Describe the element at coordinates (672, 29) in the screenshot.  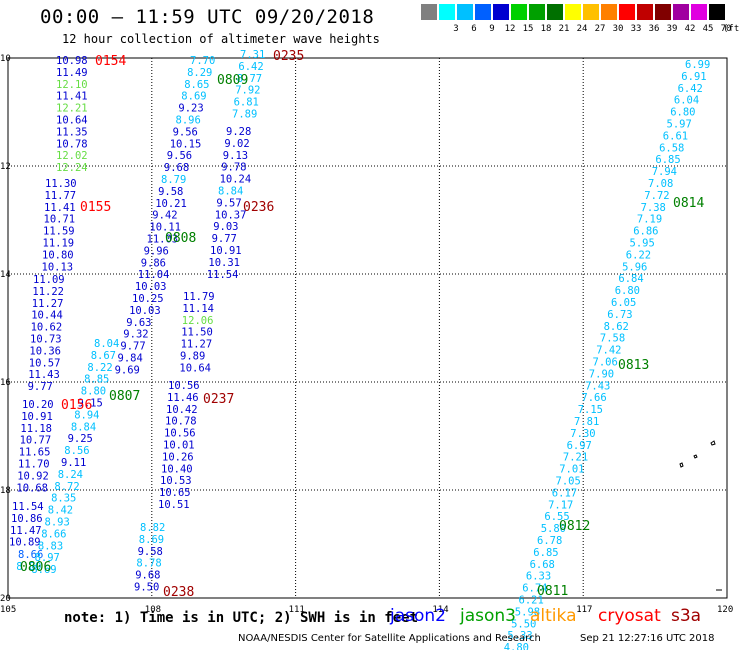
I see `colorbar-label: 39` at that location.